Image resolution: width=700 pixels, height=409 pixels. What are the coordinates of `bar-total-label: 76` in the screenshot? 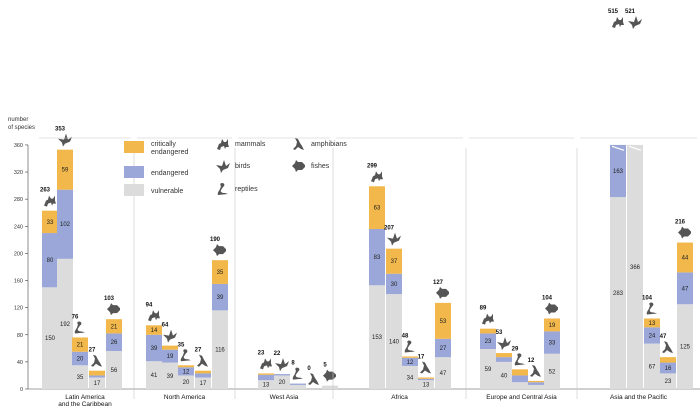 It's located at (75, 317).